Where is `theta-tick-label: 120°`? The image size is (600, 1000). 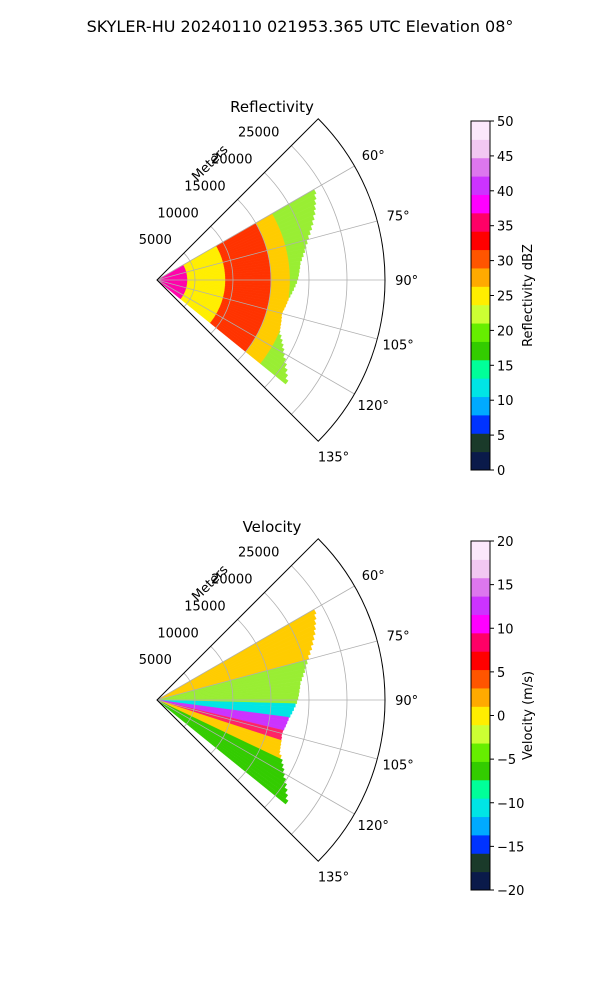
theta-tick-label: 120° is located at coordinates (373, 826).